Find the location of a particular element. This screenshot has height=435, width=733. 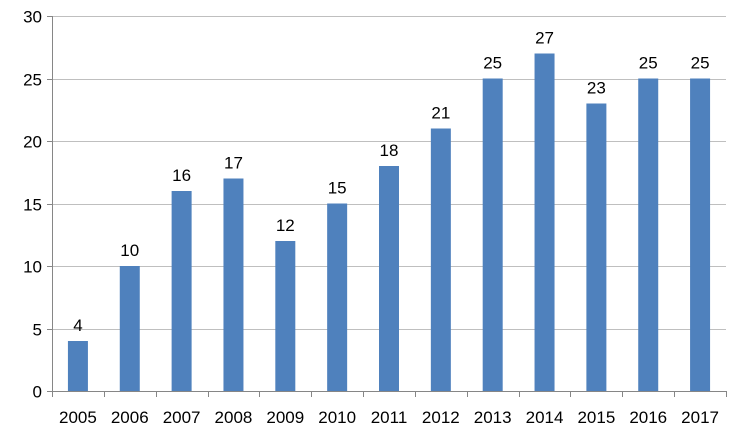

data-label: 12 is located at coordinates (285, 225).